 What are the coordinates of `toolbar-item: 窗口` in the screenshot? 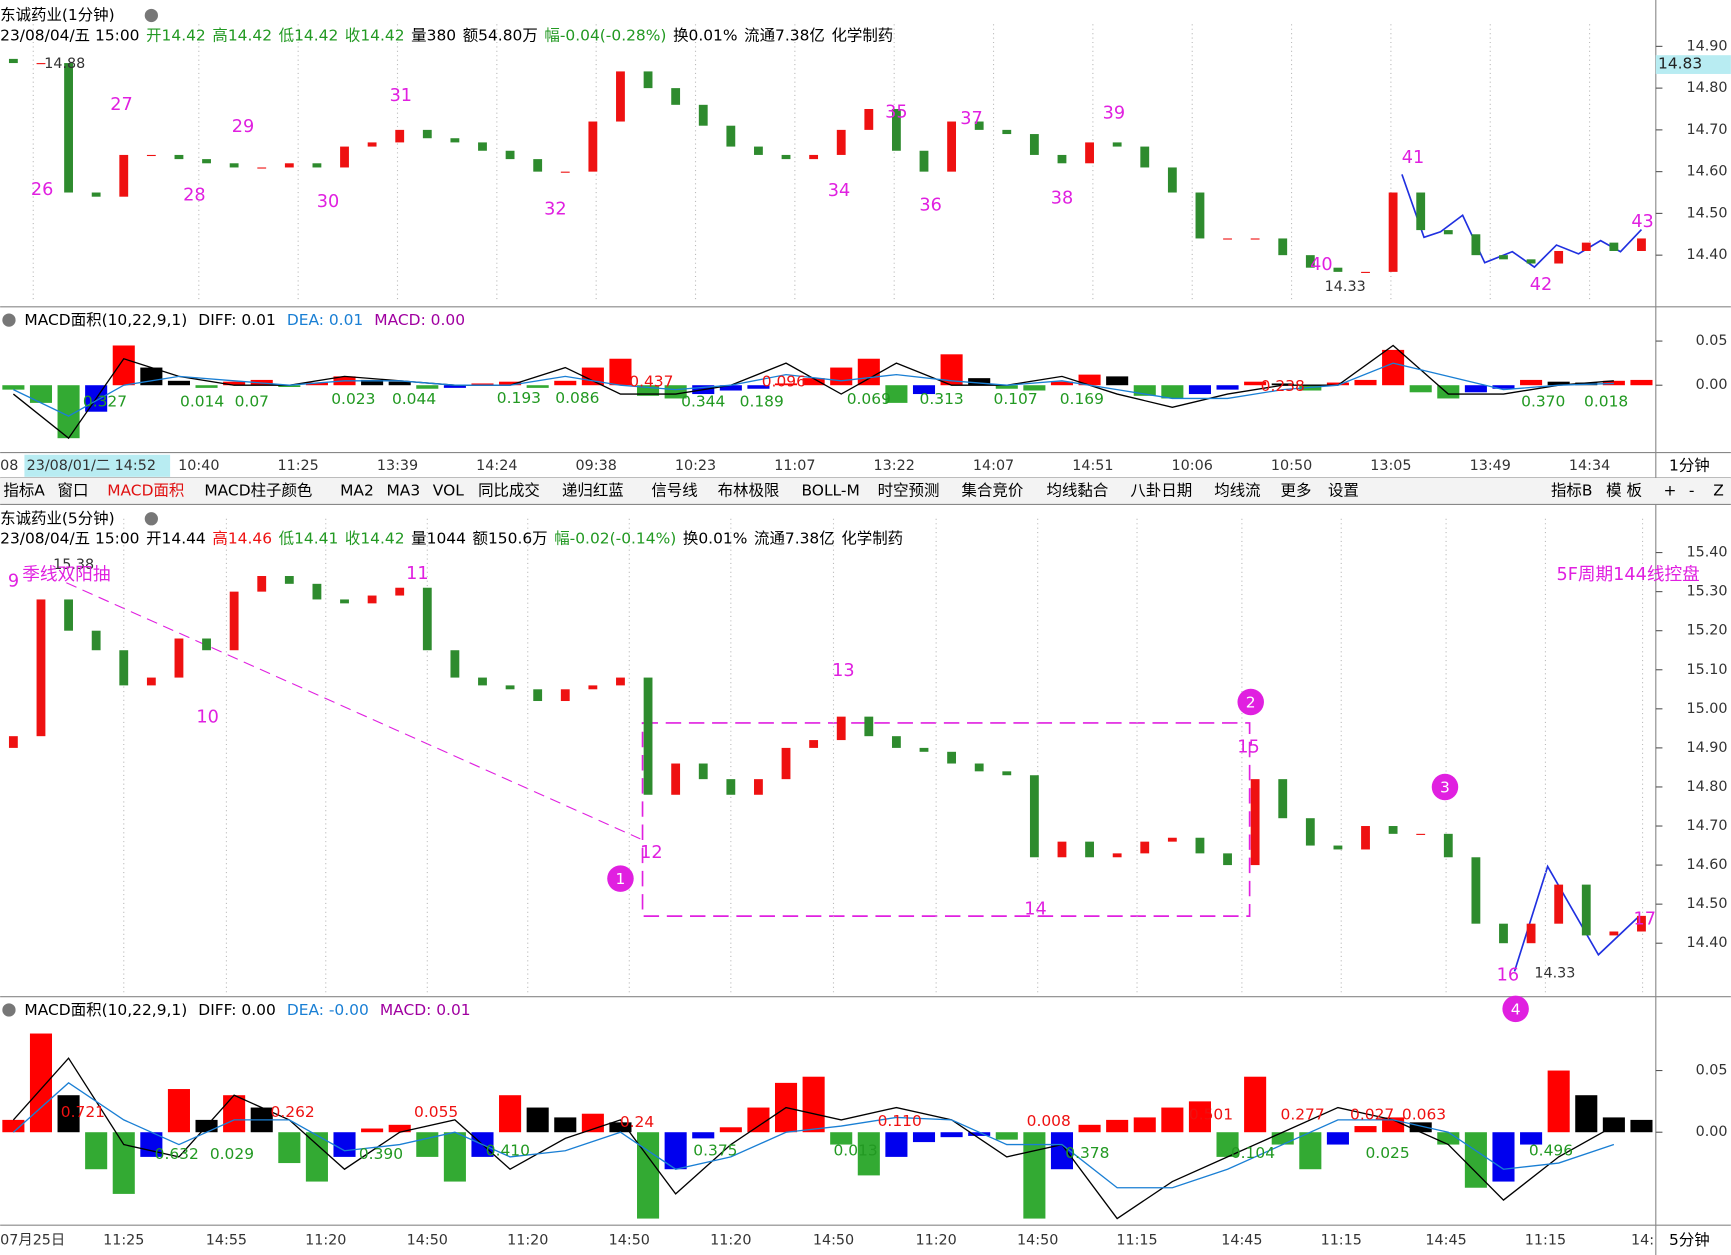 It's located at (73, 491).